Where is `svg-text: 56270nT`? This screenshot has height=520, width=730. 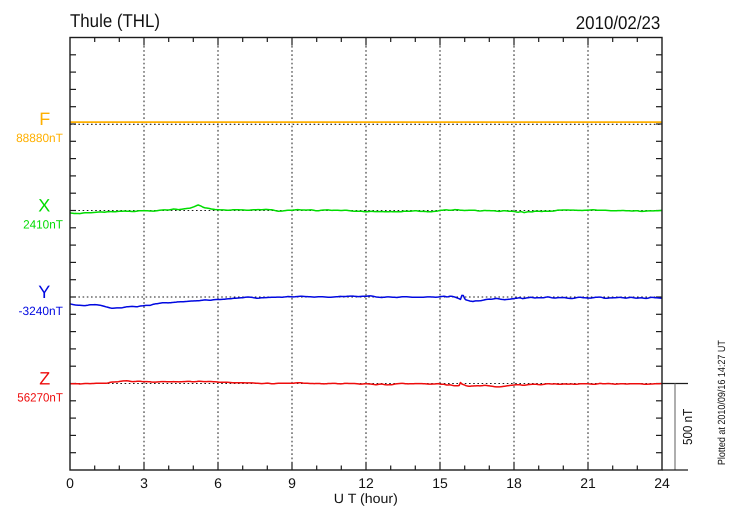
svg-text: 56270nT is located at coordinates (40, 398).